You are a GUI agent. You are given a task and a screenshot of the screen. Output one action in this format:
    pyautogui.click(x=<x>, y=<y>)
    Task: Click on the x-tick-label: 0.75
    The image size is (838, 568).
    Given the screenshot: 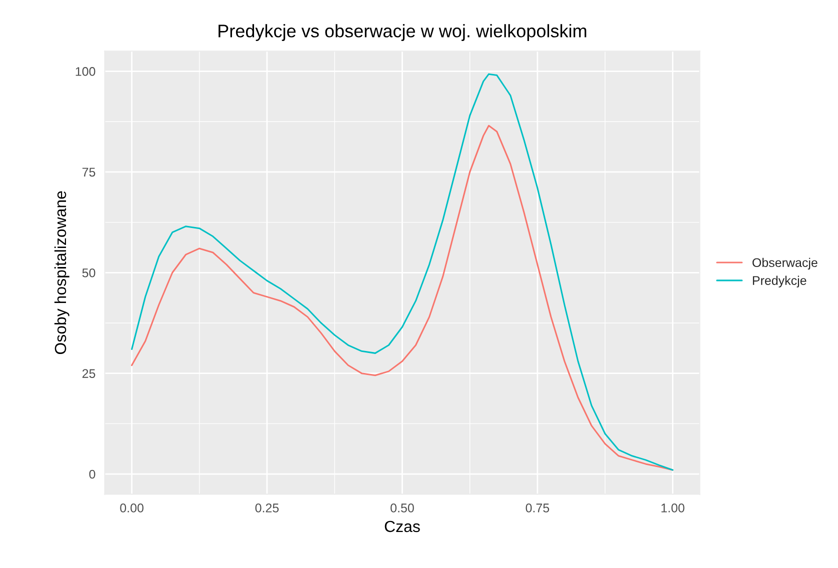 What is the action you would take?
    pyautogui.click(x=538, y=508)
    